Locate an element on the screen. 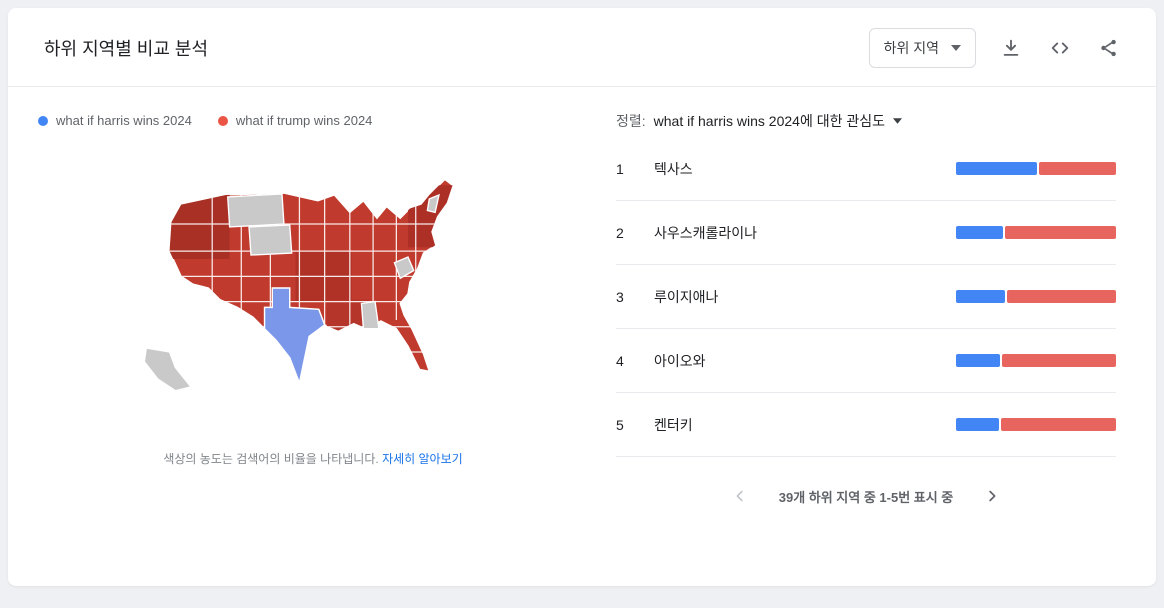  sort-row: 정렬: what if harris wins 2024에 대한 관심도 is located at coordinates (866, 121).